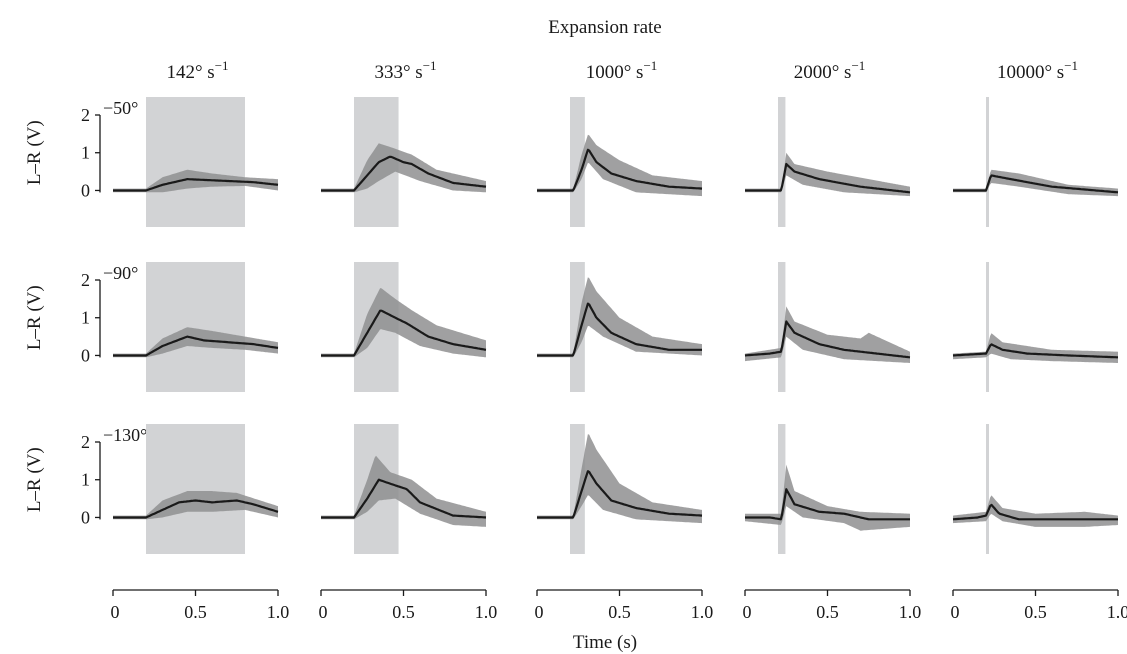 The height and width of the screenshot is (654, 1127). I want to click on chart-title: Expansion rate, so click(604, 27).